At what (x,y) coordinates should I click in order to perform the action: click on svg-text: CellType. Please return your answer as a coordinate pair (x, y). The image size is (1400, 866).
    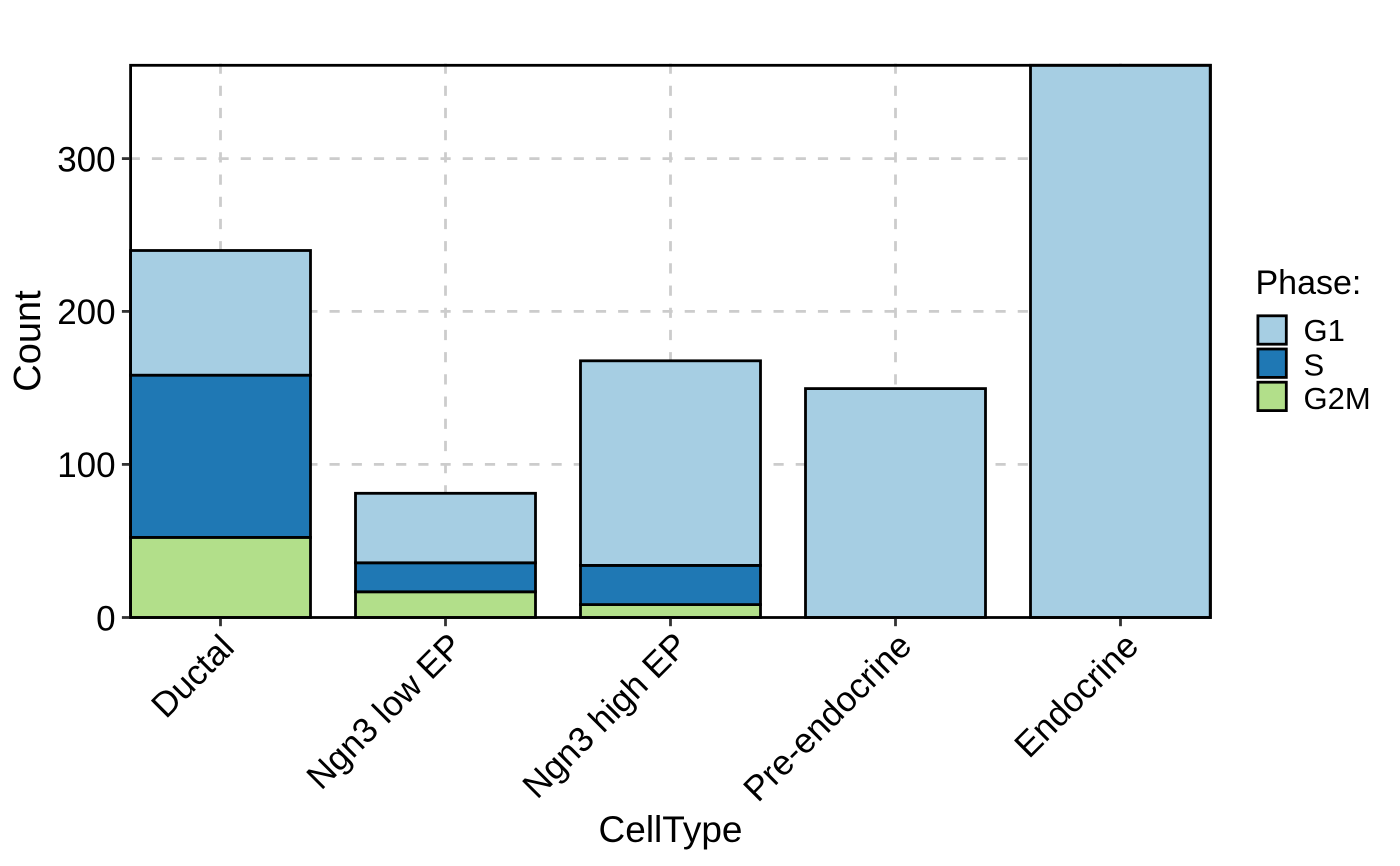
    Looking at the image, I should click on (671, 829).